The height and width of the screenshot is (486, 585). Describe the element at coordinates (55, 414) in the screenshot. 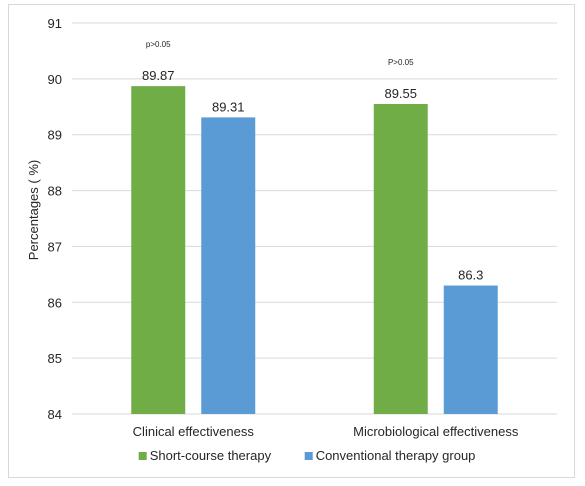

I see `y-tick-label: 84` at that location.